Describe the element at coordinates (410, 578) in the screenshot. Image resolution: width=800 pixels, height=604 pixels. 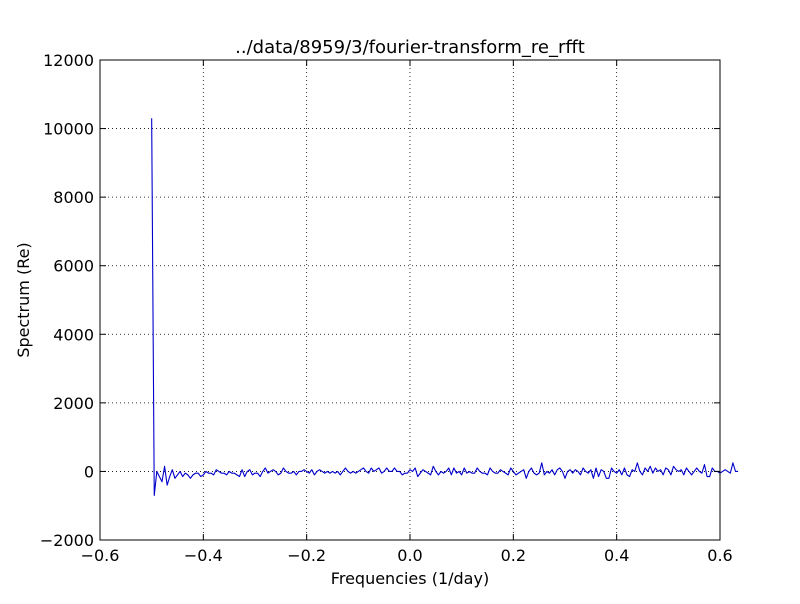
I see `x-axis-label: Frequencies (1/day)` at that location.